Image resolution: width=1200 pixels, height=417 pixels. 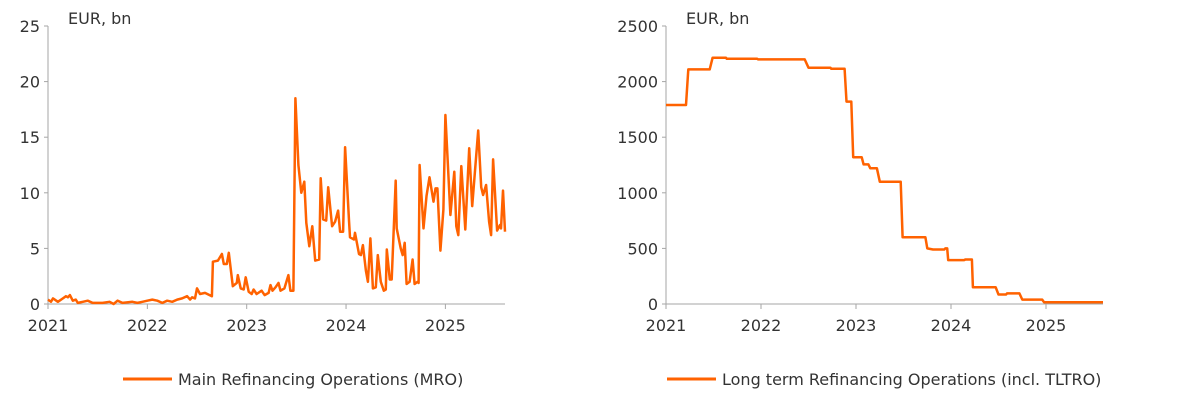 What do you see at coordinates (35, 248) in the screenshot?
I see `y-tick-label: 5` at bounding box center [35, 248].